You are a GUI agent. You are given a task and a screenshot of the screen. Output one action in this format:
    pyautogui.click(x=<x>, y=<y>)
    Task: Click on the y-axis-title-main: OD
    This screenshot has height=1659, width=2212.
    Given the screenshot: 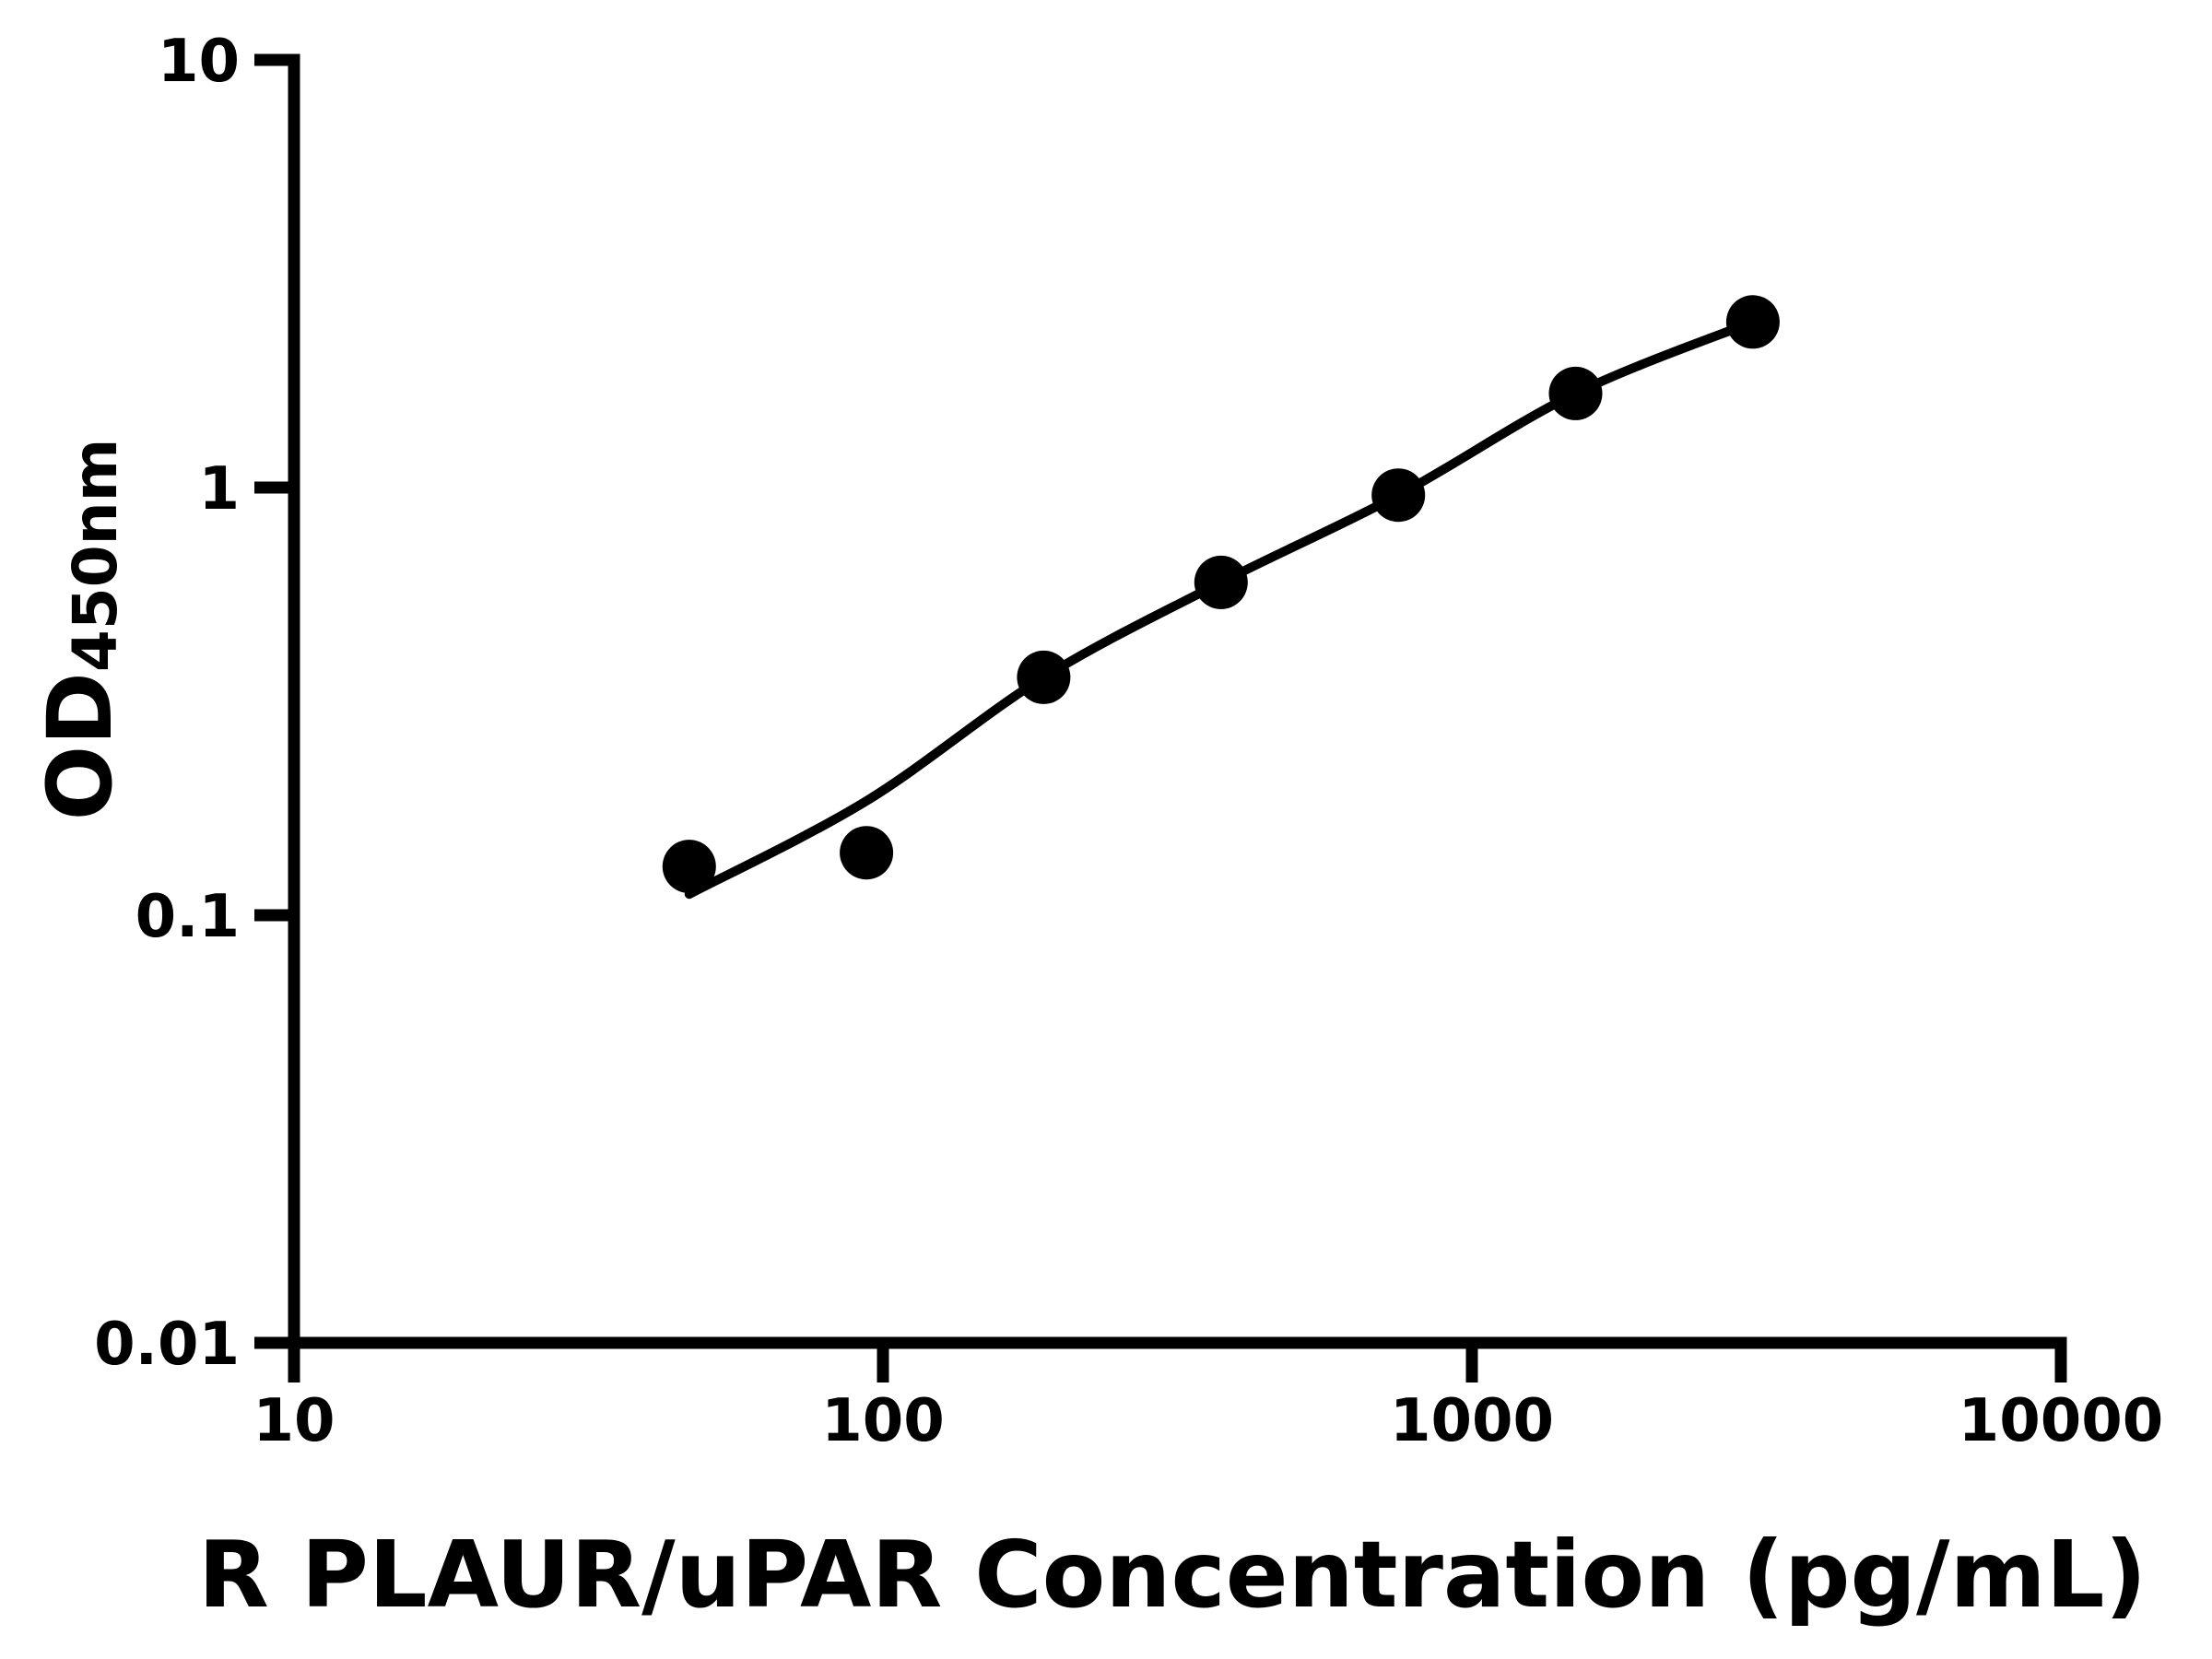 What is the action you would take?
    pyautogui.click(x=80, y=746)
    